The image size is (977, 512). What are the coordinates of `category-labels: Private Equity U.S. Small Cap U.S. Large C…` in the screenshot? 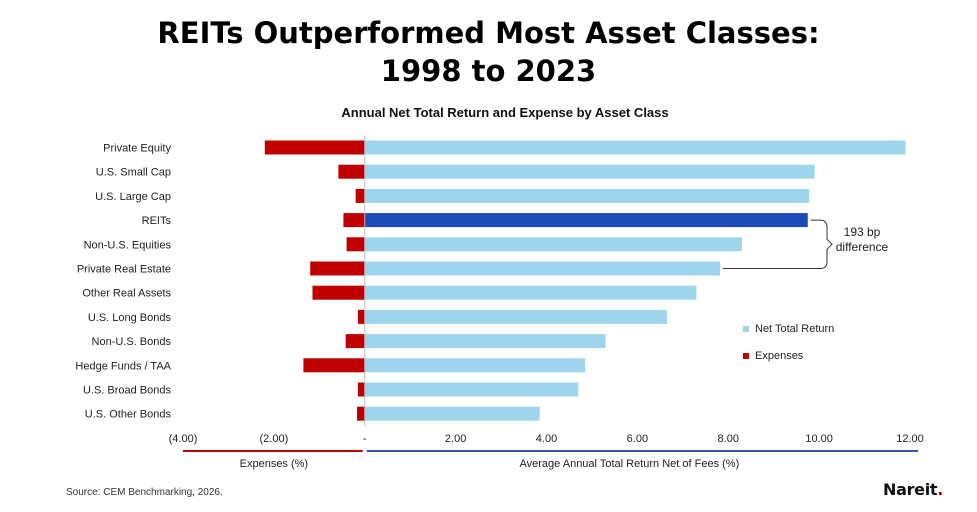 It's located at (123, 282).